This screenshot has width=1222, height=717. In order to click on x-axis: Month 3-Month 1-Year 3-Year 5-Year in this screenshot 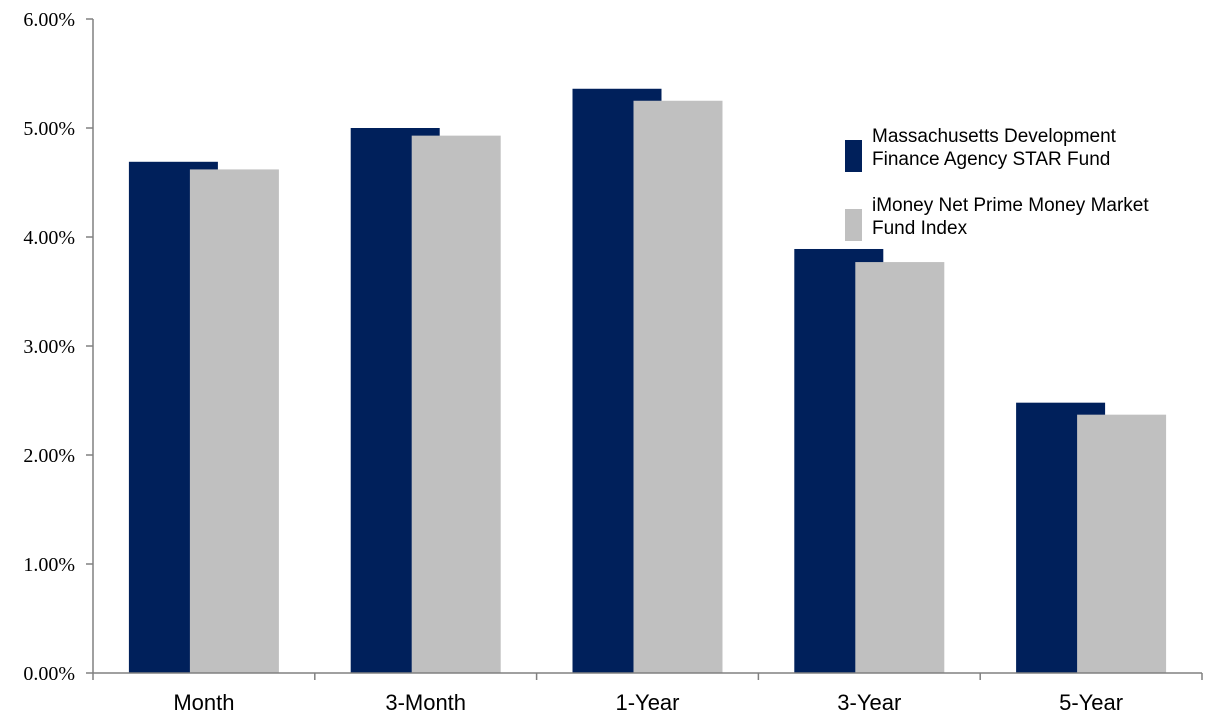, I will do `click(647, 693)`.